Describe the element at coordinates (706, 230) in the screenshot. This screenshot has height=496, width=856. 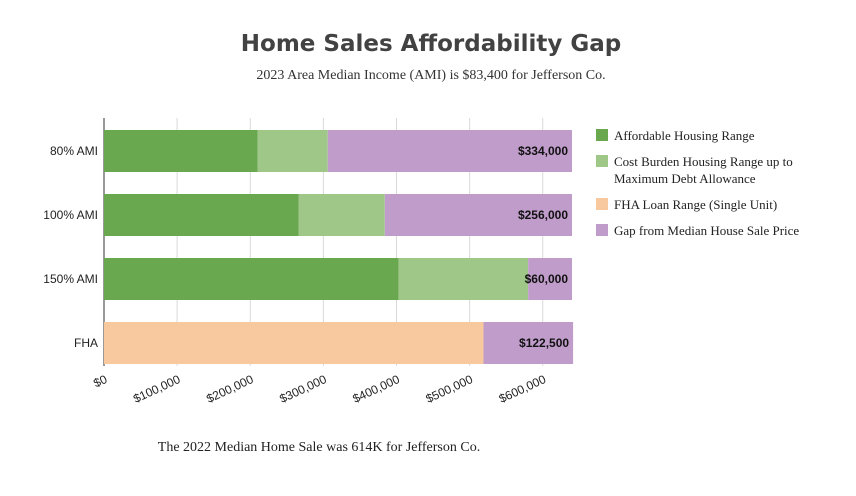
I see `legend-label: Gap from Median House Sale Price` at that location.